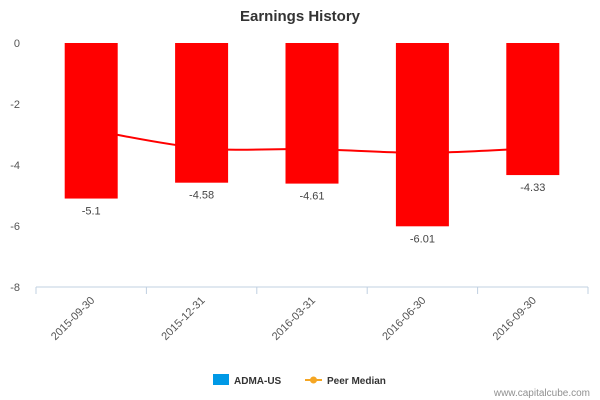  I want to click on y-tick-label: -2, so click(15, 105).